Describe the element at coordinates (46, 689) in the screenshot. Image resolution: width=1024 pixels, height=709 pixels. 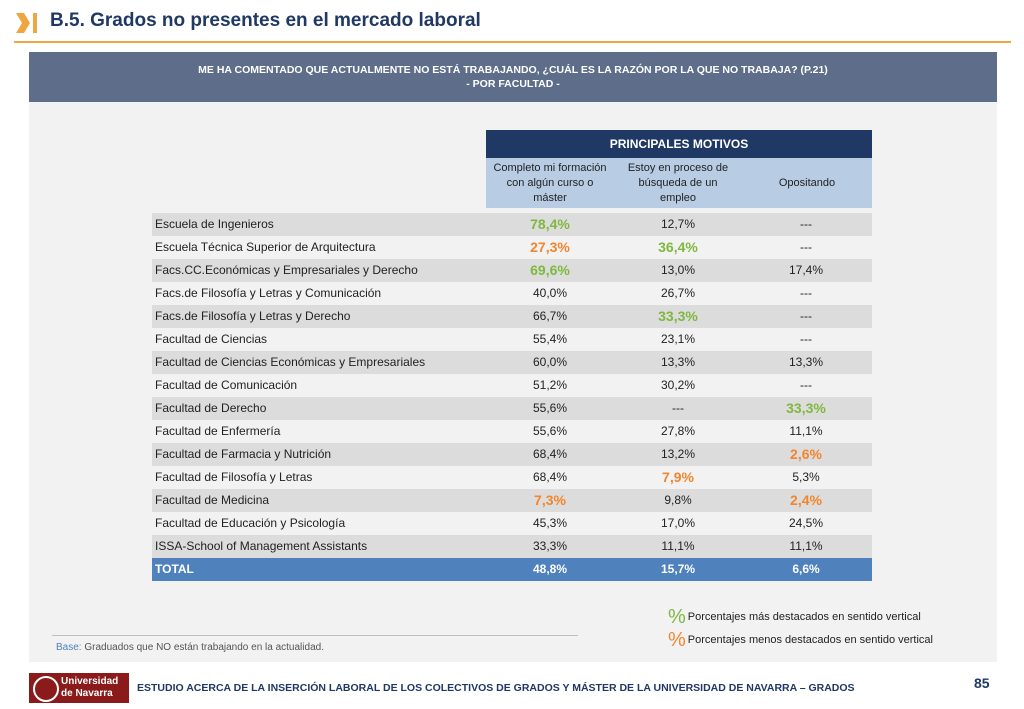
I see `seal-icon` at that location.